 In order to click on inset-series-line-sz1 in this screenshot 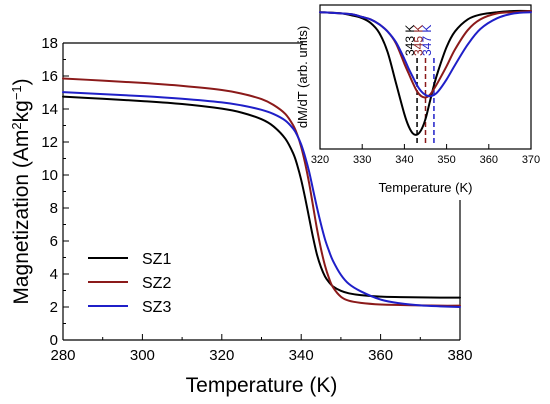, I will do `click(425, 72)`.